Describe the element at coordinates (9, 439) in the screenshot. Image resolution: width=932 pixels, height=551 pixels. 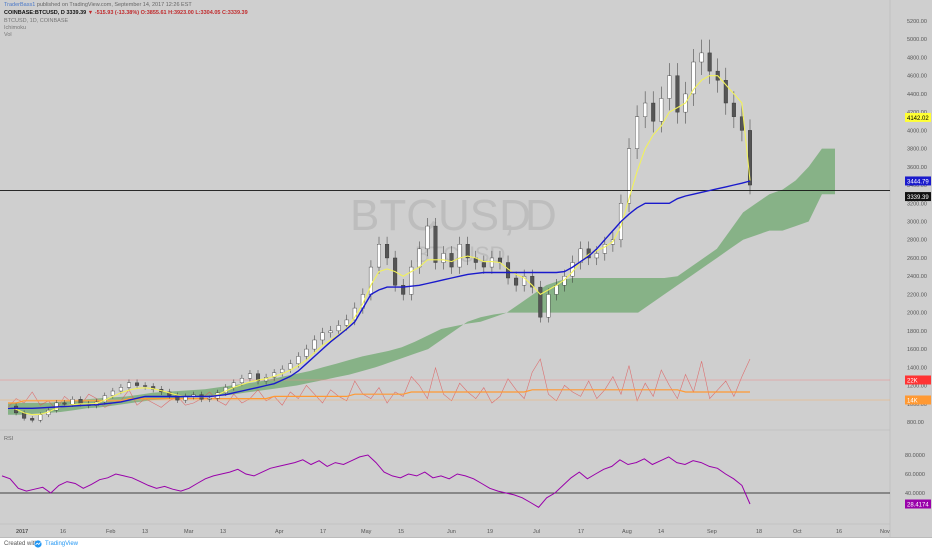
I see `rsi-legend: RSI` at that location.